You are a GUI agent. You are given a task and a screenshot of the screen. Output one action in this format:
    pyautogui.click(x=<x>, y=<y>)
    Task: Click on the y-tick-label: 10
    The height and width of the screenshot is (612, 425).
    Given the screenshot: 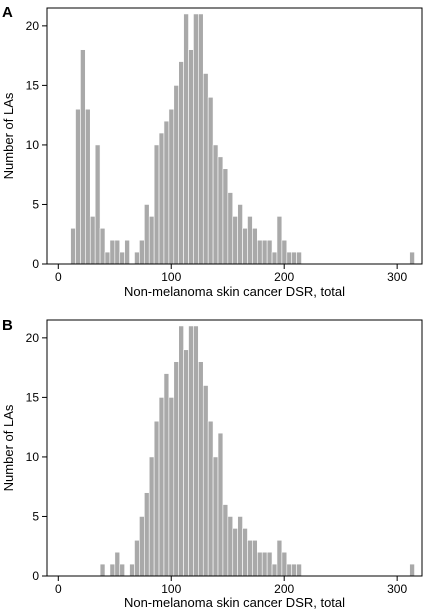 What is the action you would take?
    pyautogui.click(x=33, y=457)
    